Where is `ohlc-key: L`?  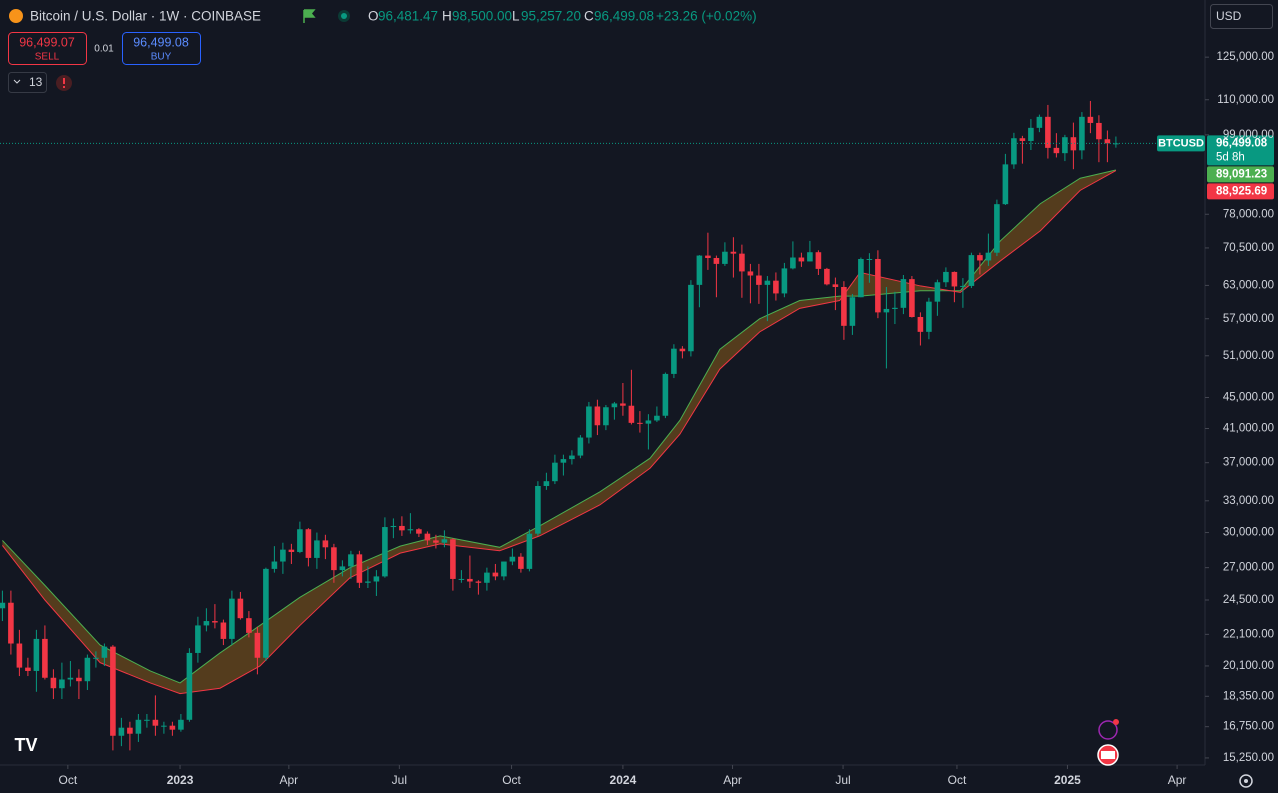
ohlc-key: L is located at coordinates (516, 16).